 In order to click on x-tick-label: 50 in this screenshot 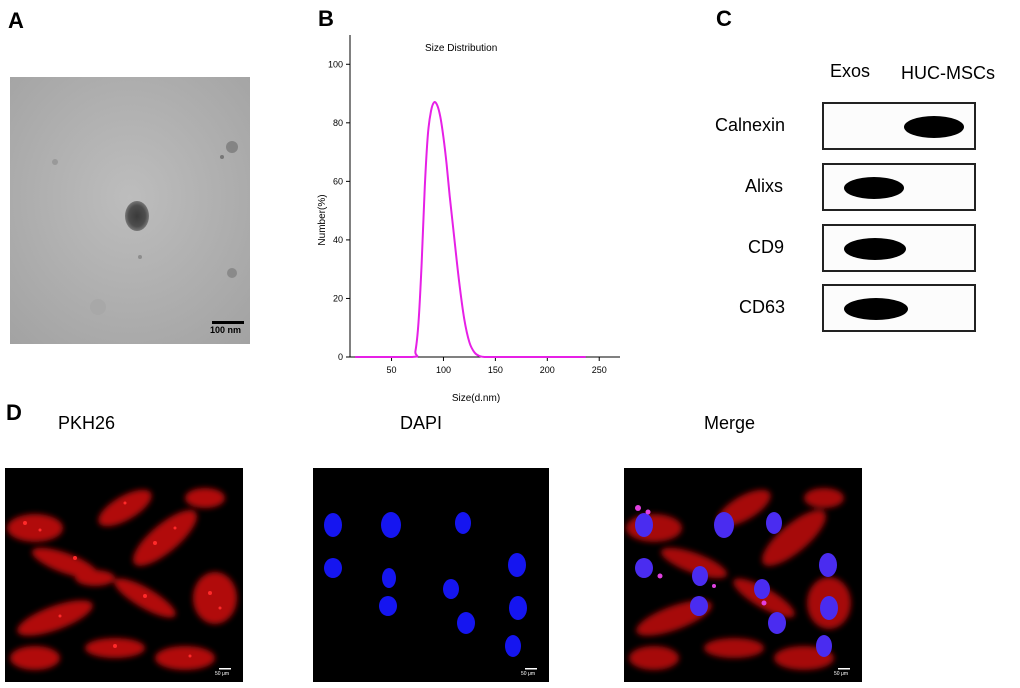, I will do `click(392, 370)`.